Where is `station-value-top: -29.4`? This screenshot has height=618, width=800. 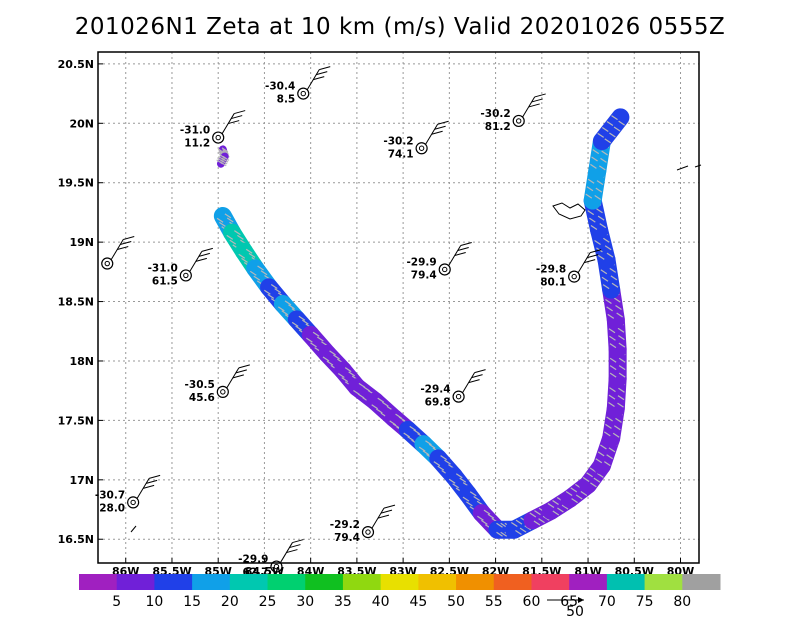
station-value-top: -29.4 is located at coordinates (435, 390).